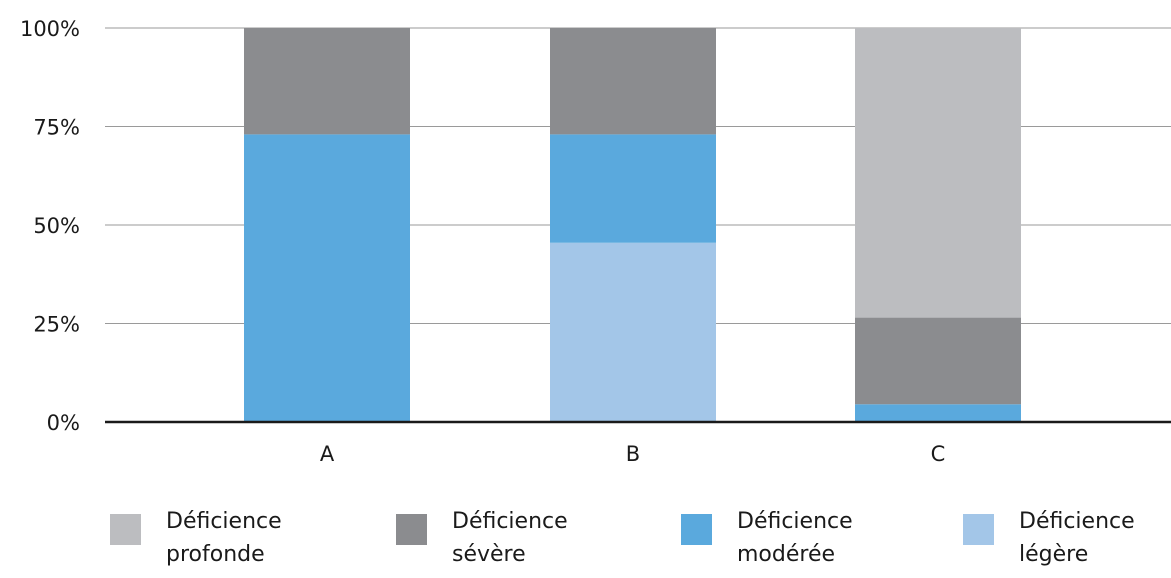 This screenshot has height=578, width=1171. I want to click on legend-item: Déficience légère, so click(1049, 538).